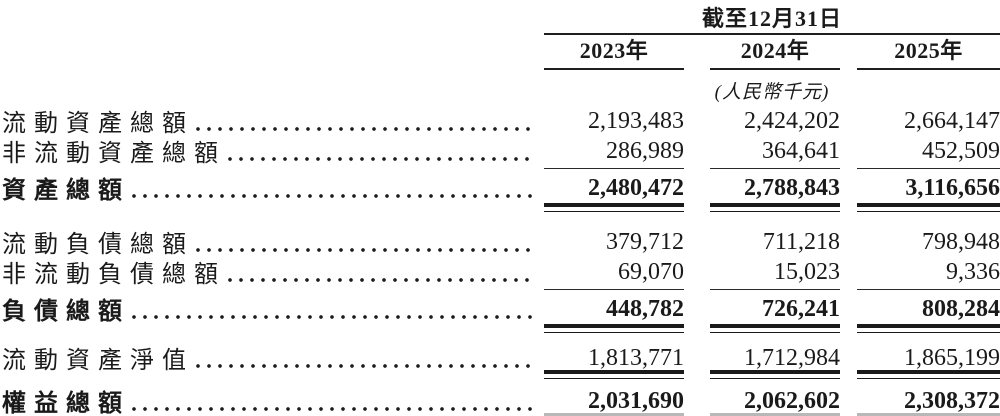 Image resolution: width=1000 pixels, height=416 pixels. I want to click on row-label: 流動資產總額, so click(98, 124).